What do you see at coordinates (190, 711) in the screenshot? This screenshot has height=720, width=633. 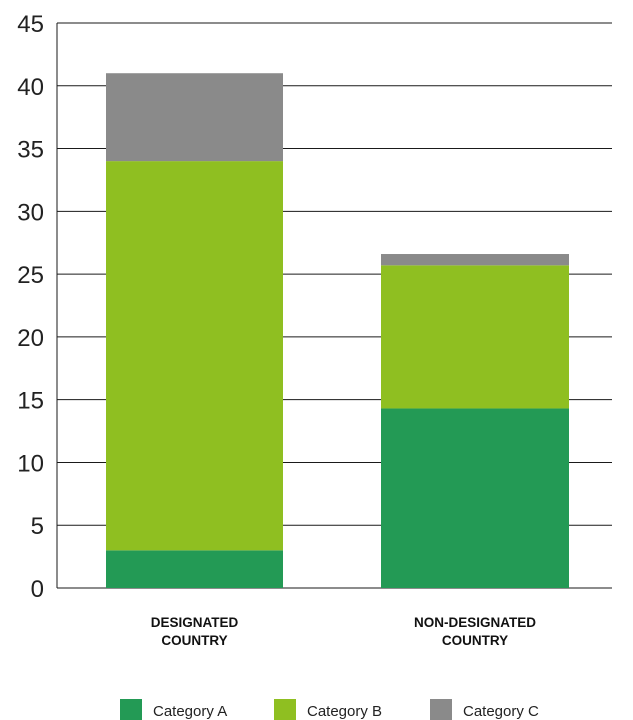 I see `legend-label: Category A` at bounding box center [190, 711].